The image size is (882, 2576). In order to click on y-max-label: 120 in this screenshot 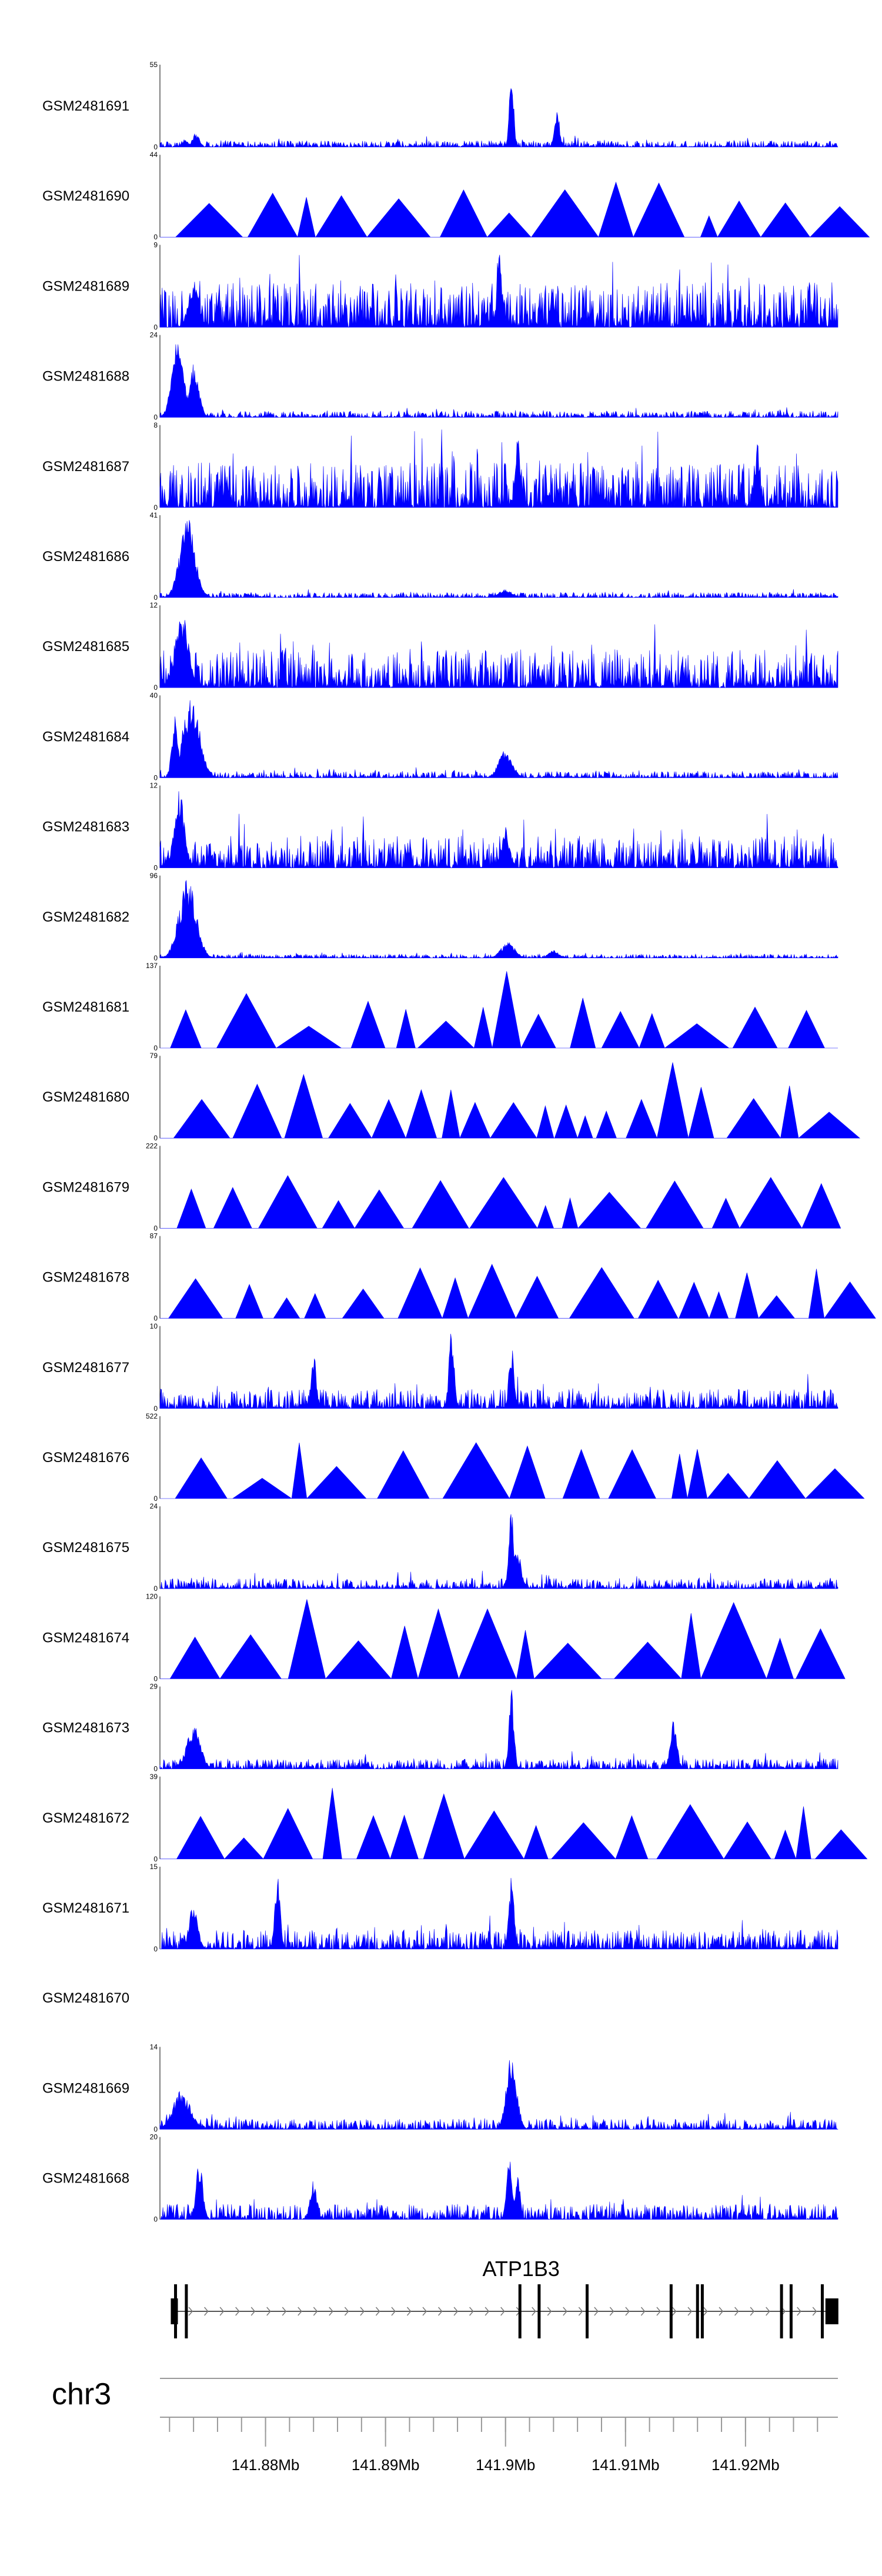, I will do `click(152, 1596)`.